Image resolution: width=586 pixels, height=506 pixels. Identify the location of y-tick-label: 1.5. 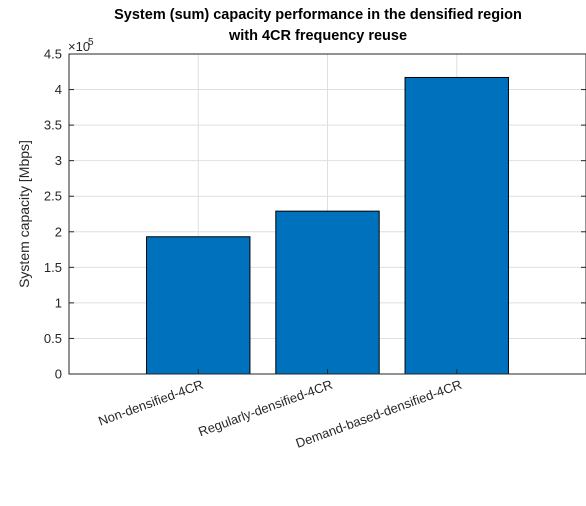
(53, 267).